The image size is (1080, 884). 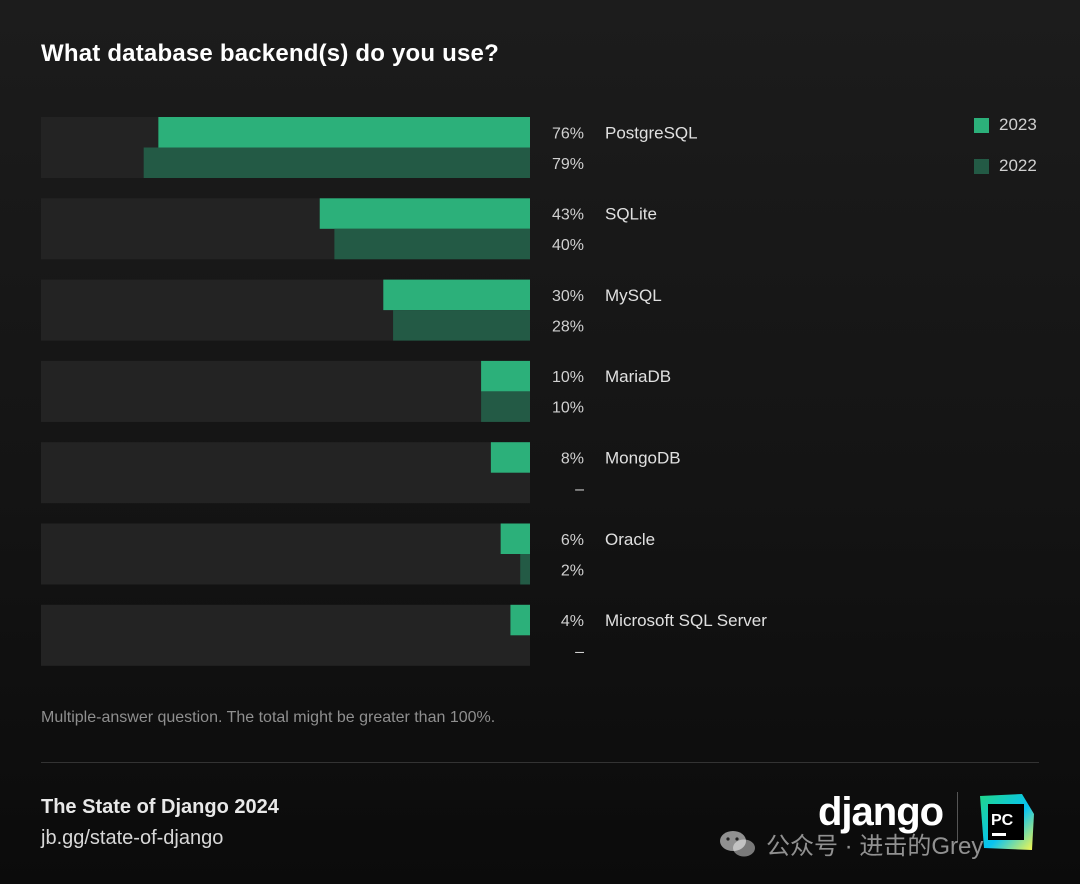 I want to click on bar-2023-mariadb, so click(x=505, y=376).